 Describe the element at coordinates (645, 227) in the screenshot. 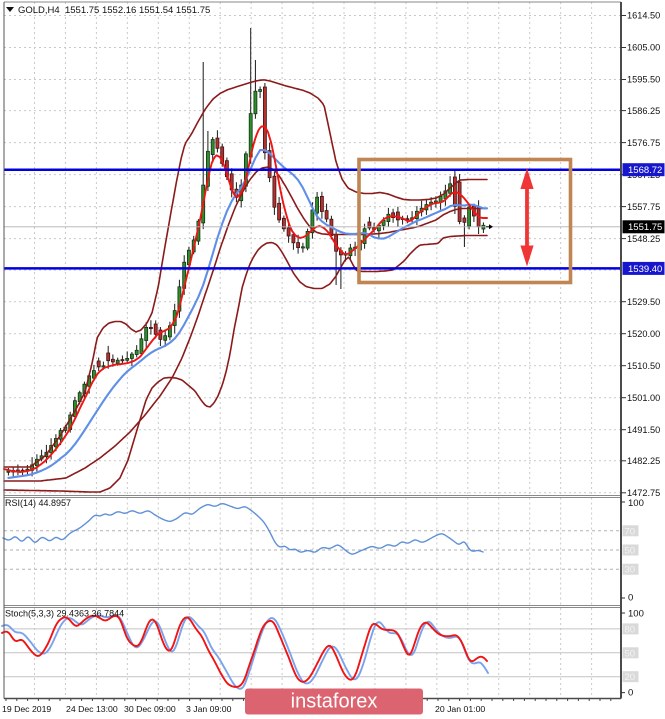

I see `svg-text: 1551.75` at that location.